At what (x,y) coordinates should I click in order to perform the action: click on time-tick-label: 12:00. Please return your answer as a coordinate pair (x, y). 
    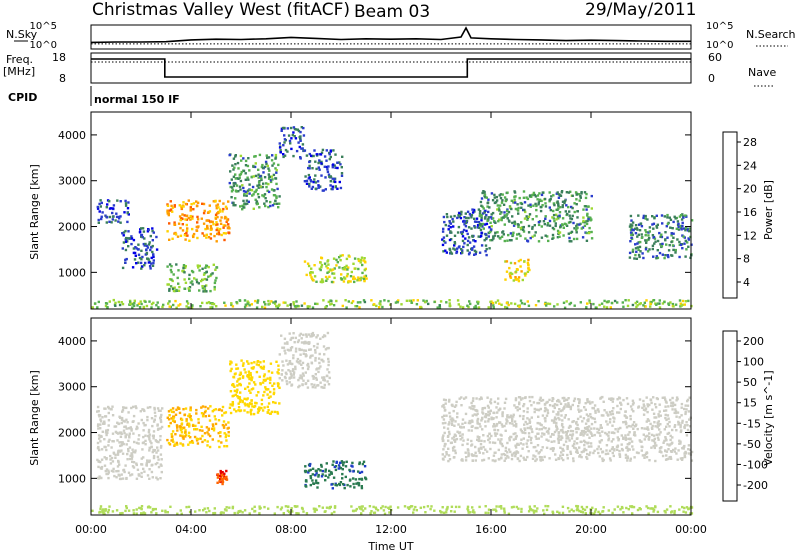
    Looking at the image, I should click on (391, 529).